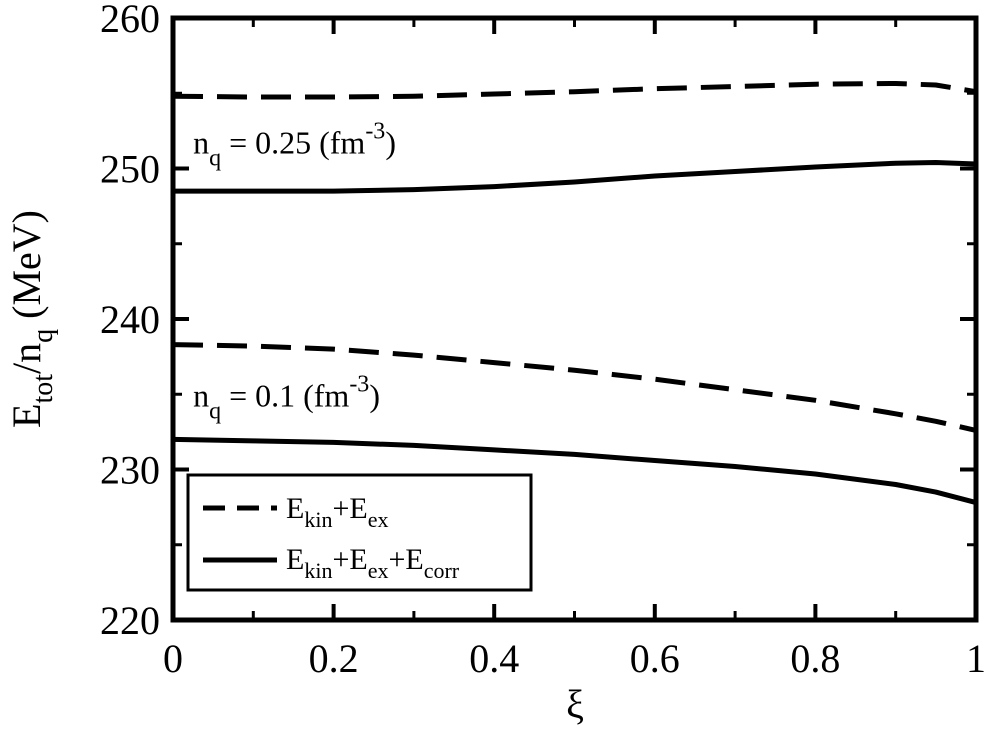 Image resolution: width=993 pixels, height=731 pixels. What do you see at coordinates (655, 658) in the screenshot?
I see `x-tick-label: 0.6` at bounding box center [655, 658].